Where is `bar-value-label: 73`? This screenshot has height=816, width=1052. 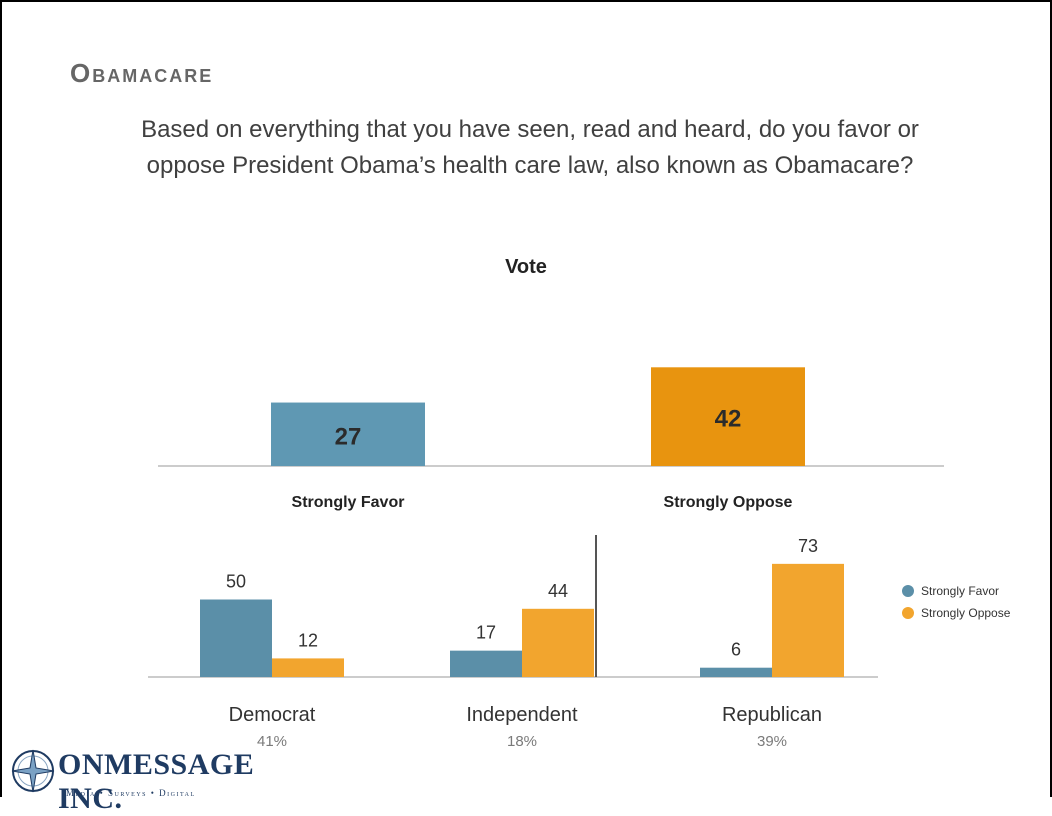
bar-value-label: 73 is located at coordinates (808, 546).